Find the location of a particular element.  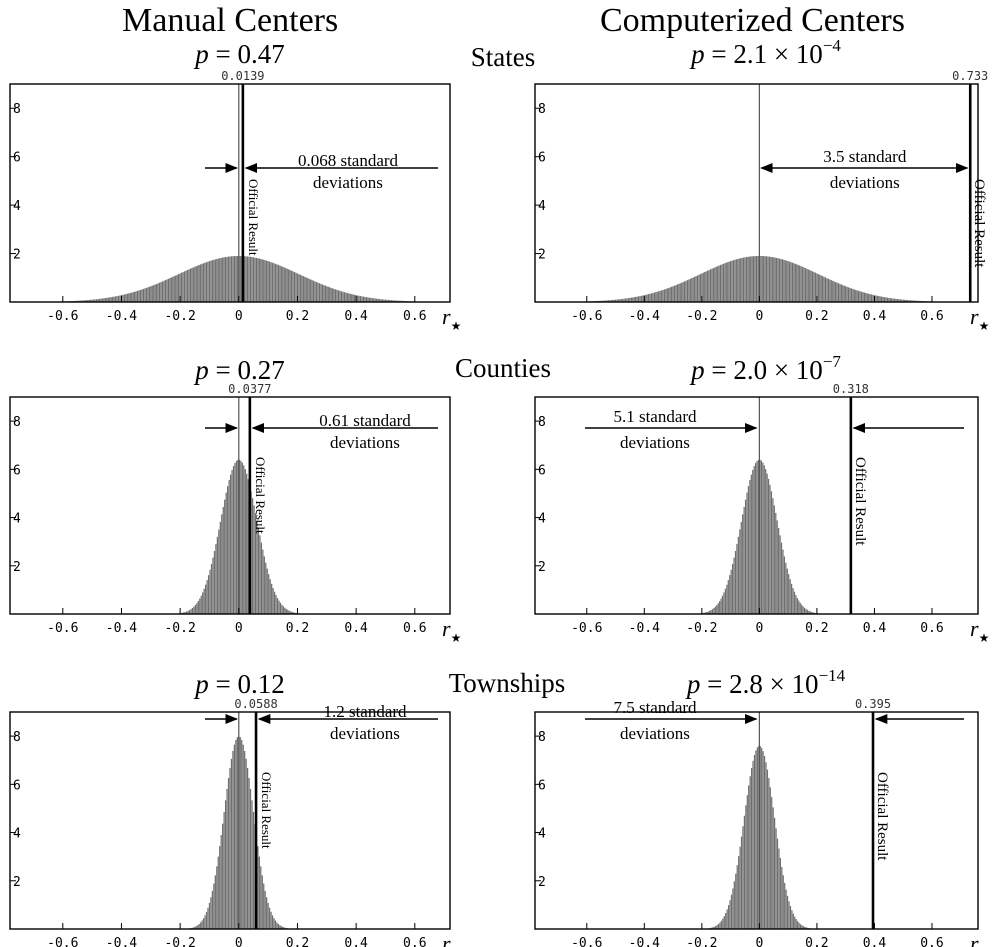

y-tick-label: 2 is located at coordinates (17, 567).